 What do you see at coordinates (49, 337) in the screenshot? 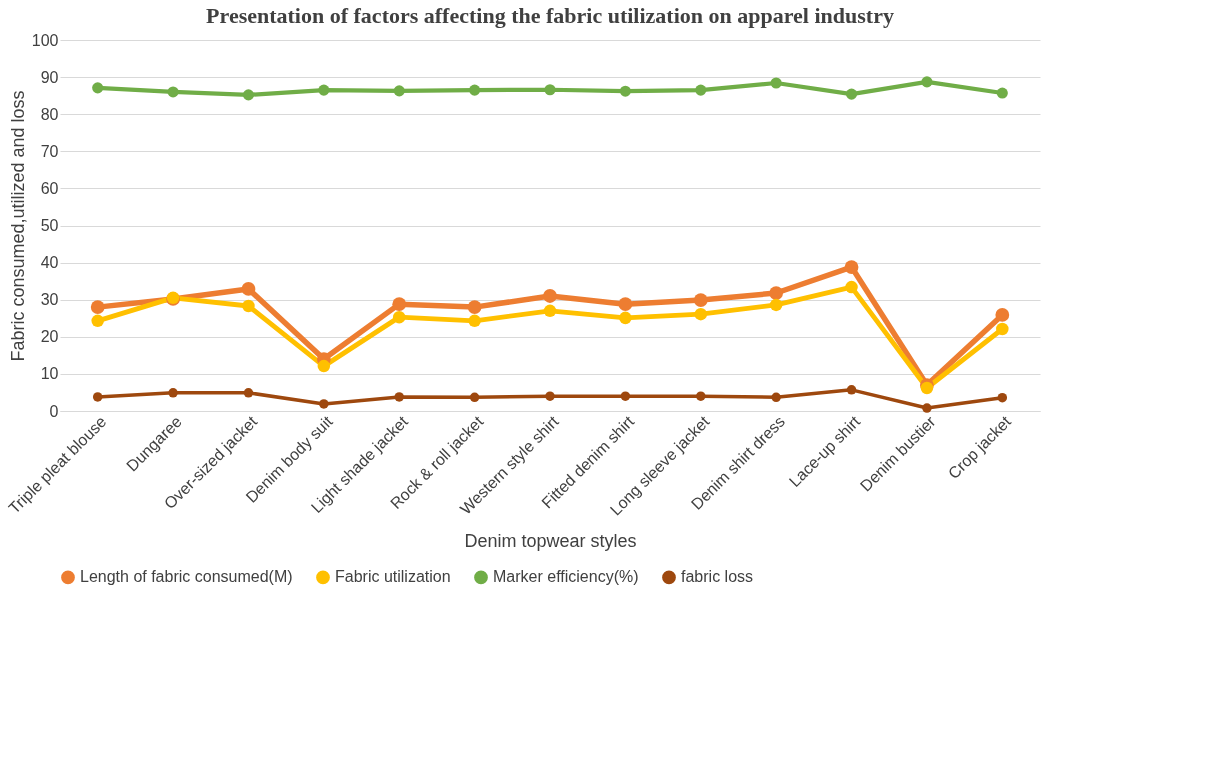
I see `y-tick-label: 20` at bounding box center [49, 337].